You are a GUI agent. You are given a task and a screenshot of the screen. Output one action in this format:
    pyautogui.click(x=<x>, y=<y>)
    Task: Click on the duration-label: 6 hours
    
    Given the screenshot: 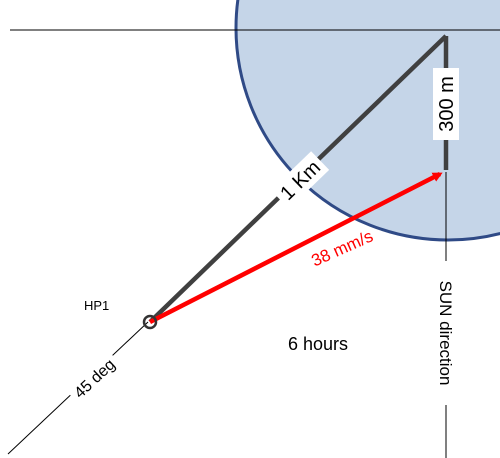 What is the action you would take?
    pyautogui.click(x=318, y=344)
    